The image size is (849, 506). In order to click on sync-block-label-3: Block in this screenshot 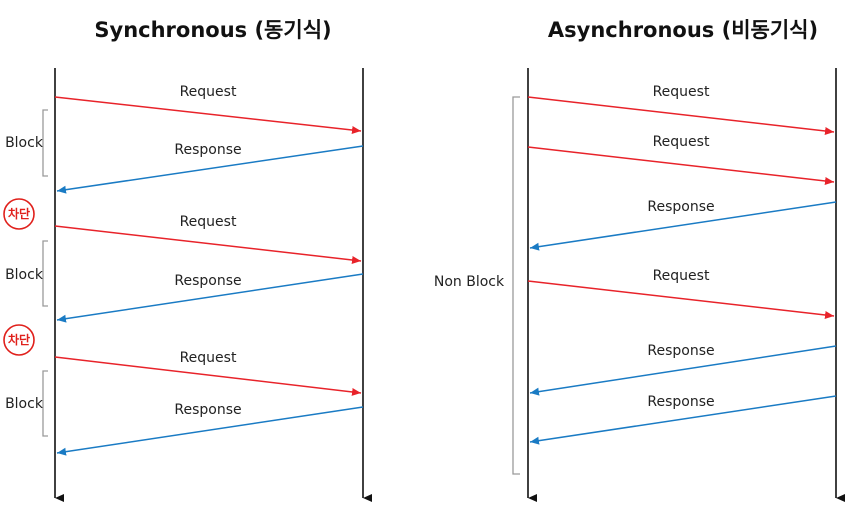, I will do `click(24, 404)`.